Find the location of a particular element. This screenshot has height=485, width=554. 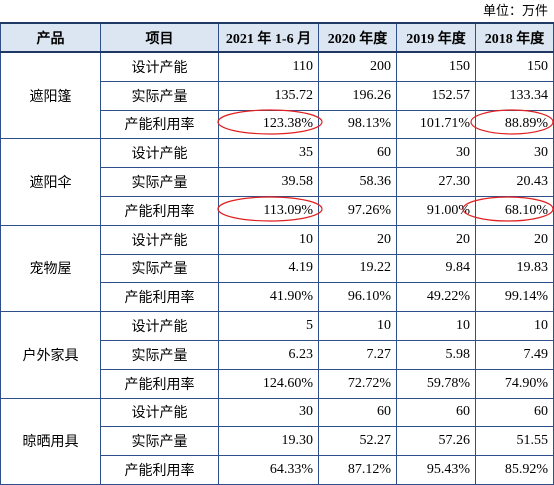

value-cell: 124.60% is located at coordinates (268, 383).